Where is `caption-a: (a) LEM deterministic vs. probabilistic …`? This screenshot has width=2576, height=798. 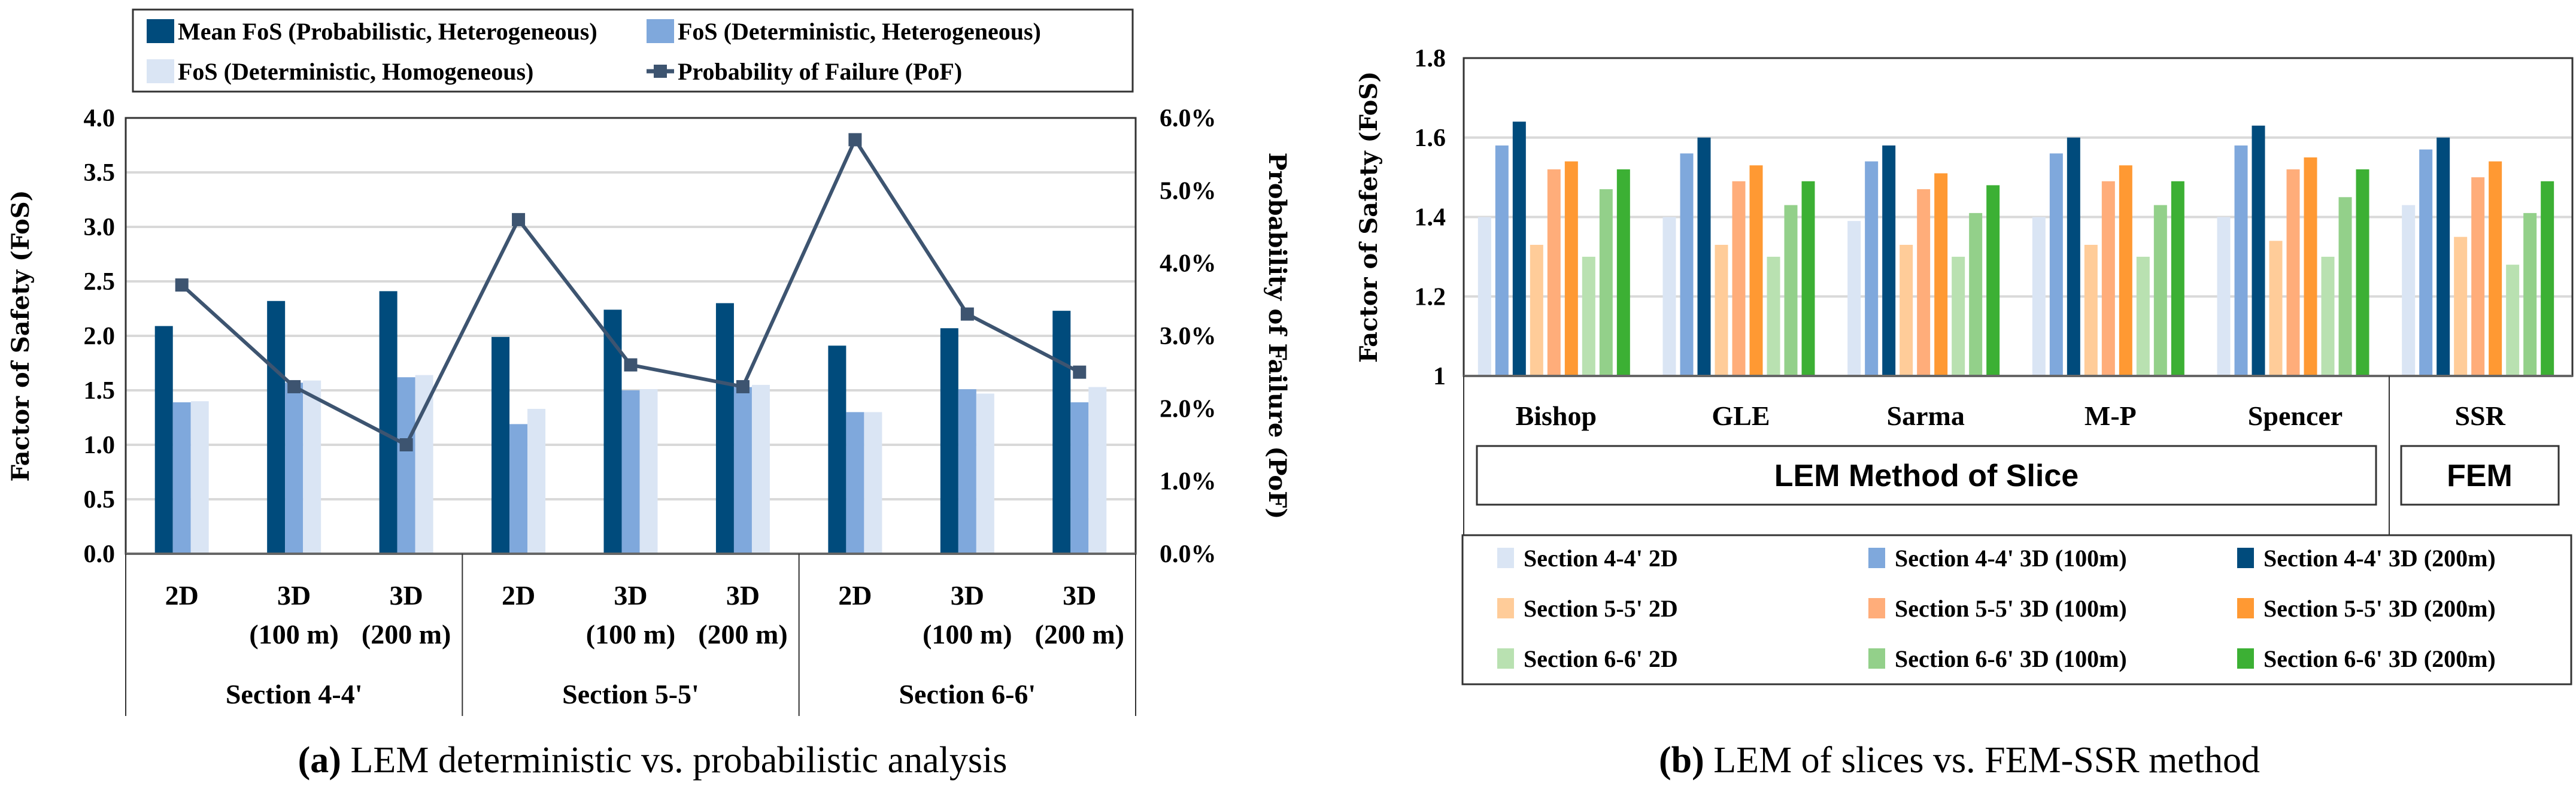 caption-a: (a) LEM deterministic vs. probabilistic … is located at coordinates (653, 760).